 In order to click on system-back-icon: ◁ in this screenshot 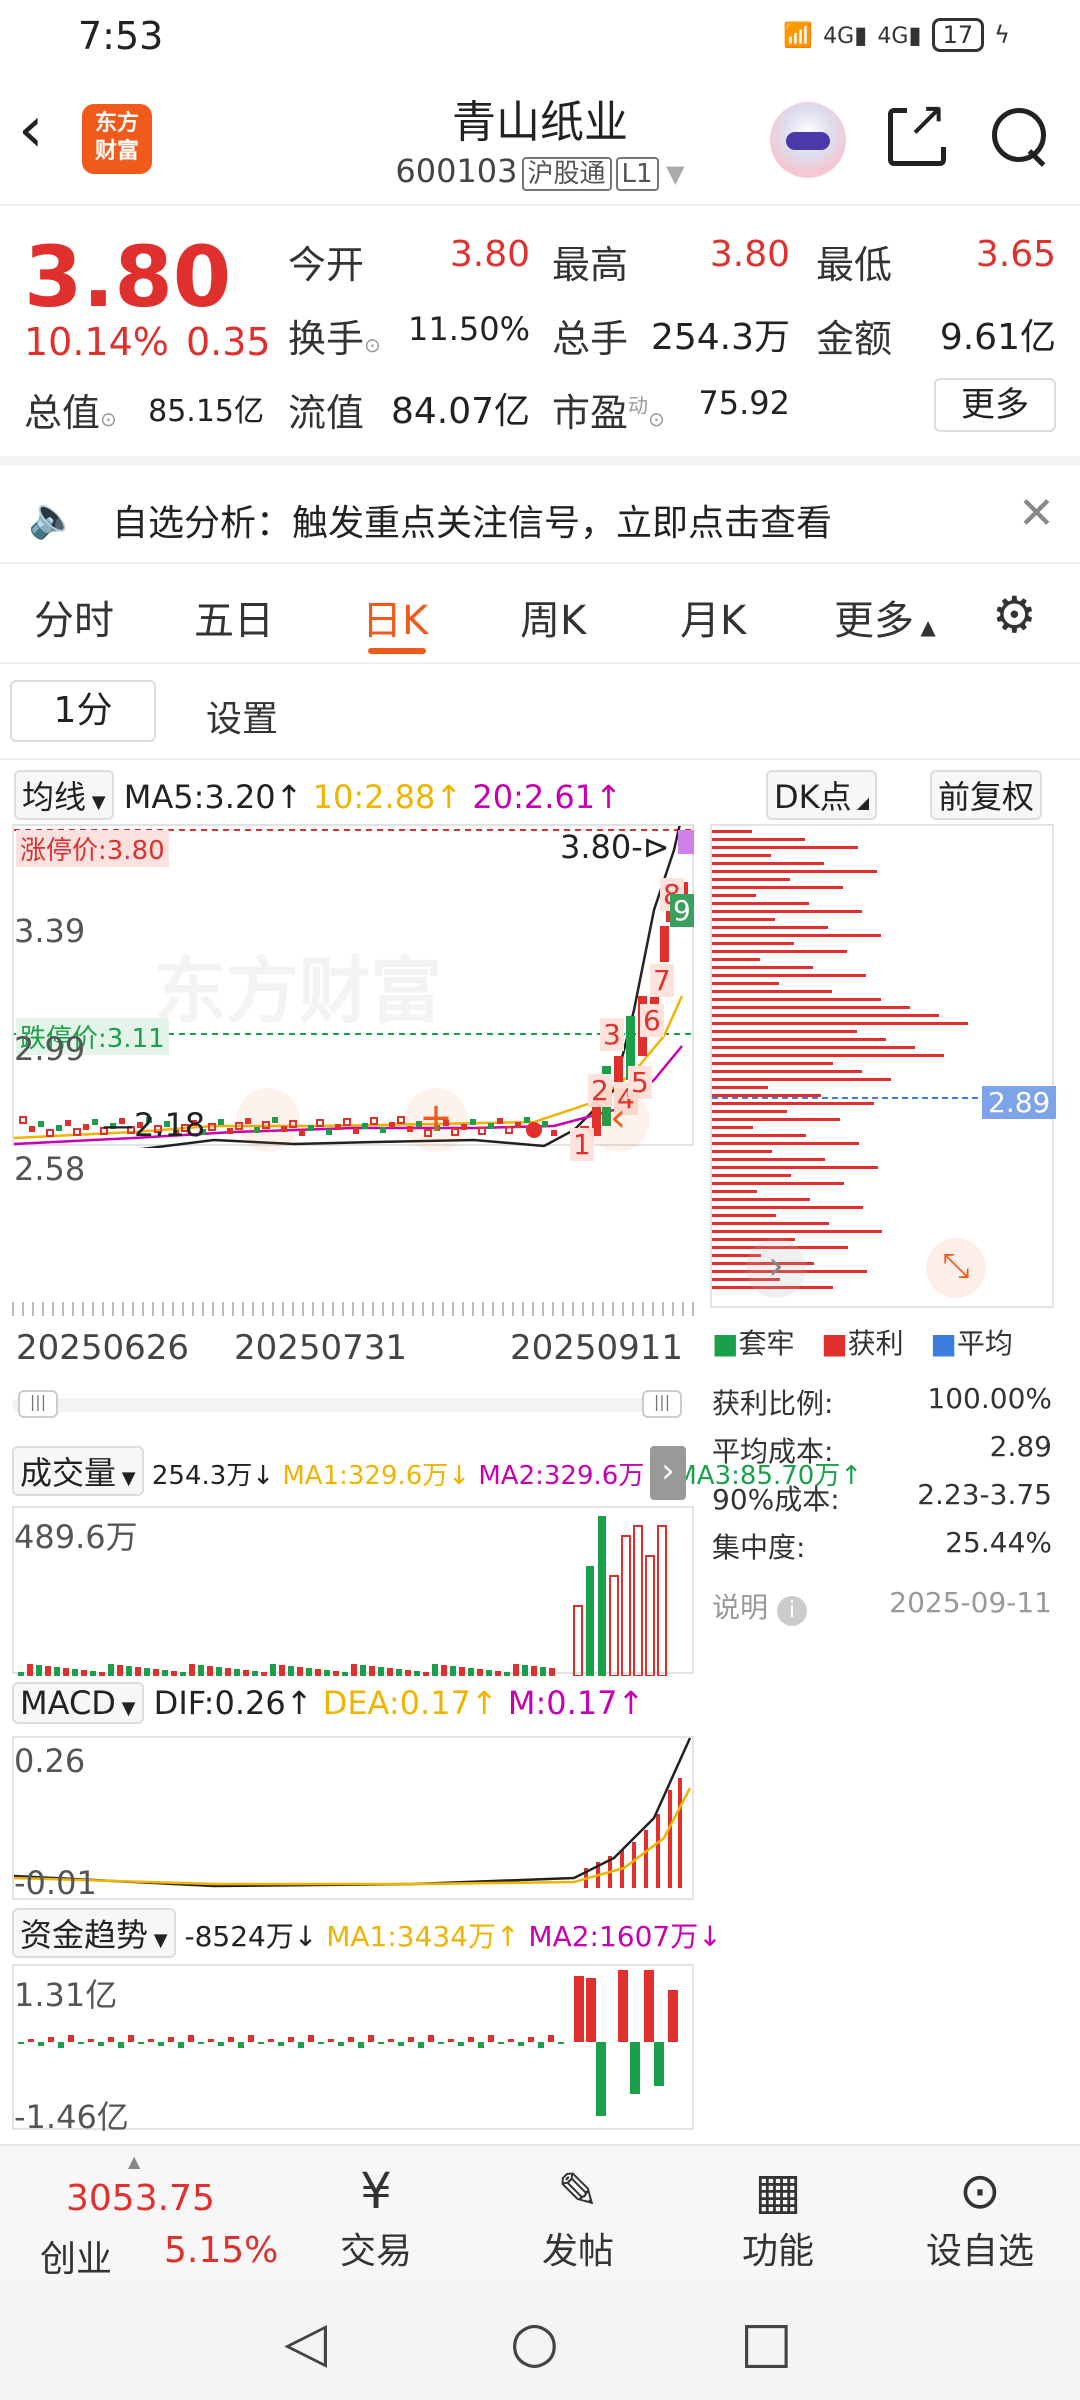, I will do `click(306, 2342)`.